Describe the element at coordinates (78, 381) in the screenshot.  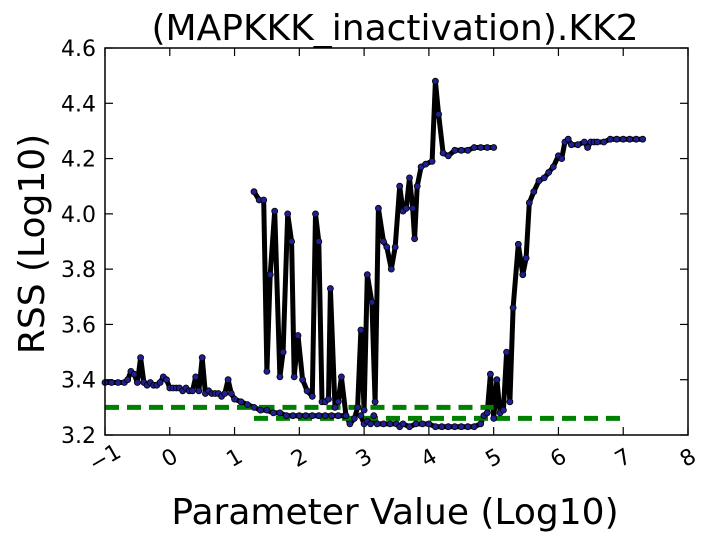
I see `y-tick-label: 3.4` at that location.